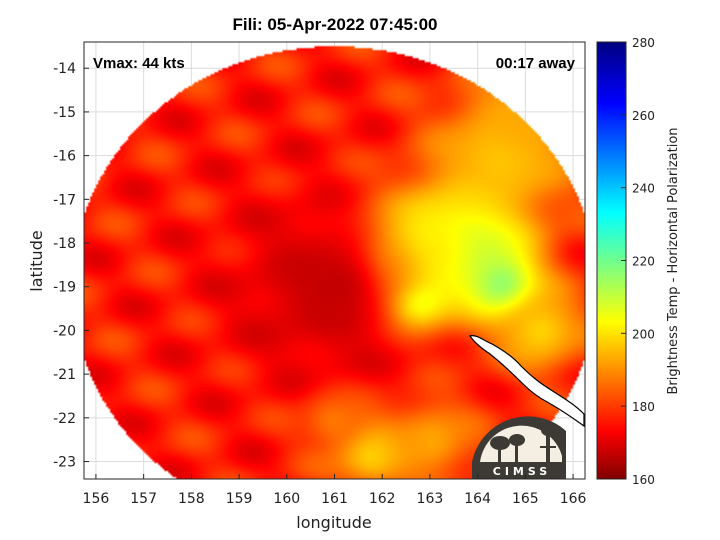  What do you see at coordinates (334, 499) in the screenshot?
I see `x-tick-label: 161` at bounding box center [334, 499].